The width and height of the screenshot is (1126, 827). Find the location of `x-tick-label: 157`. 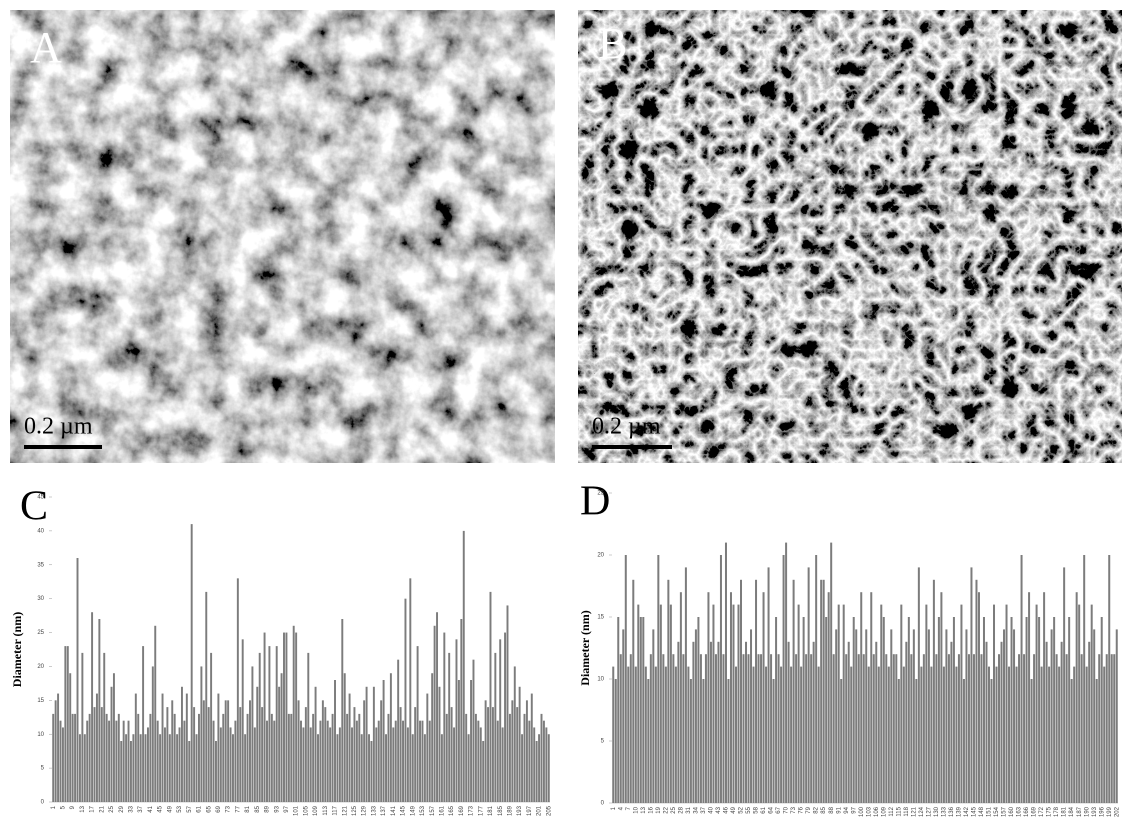

x-tick-label: 157 is located at coordinates (433, 810).